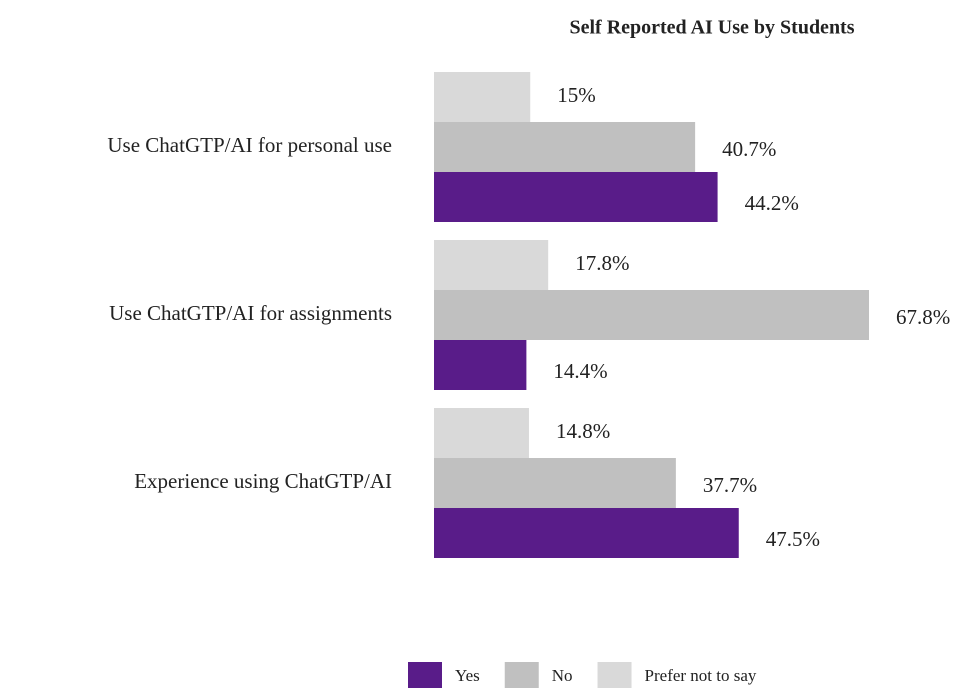  Describe the element at coordinates (793, 539) in the screenshot. I see `value-label: 47.5%` at that location.